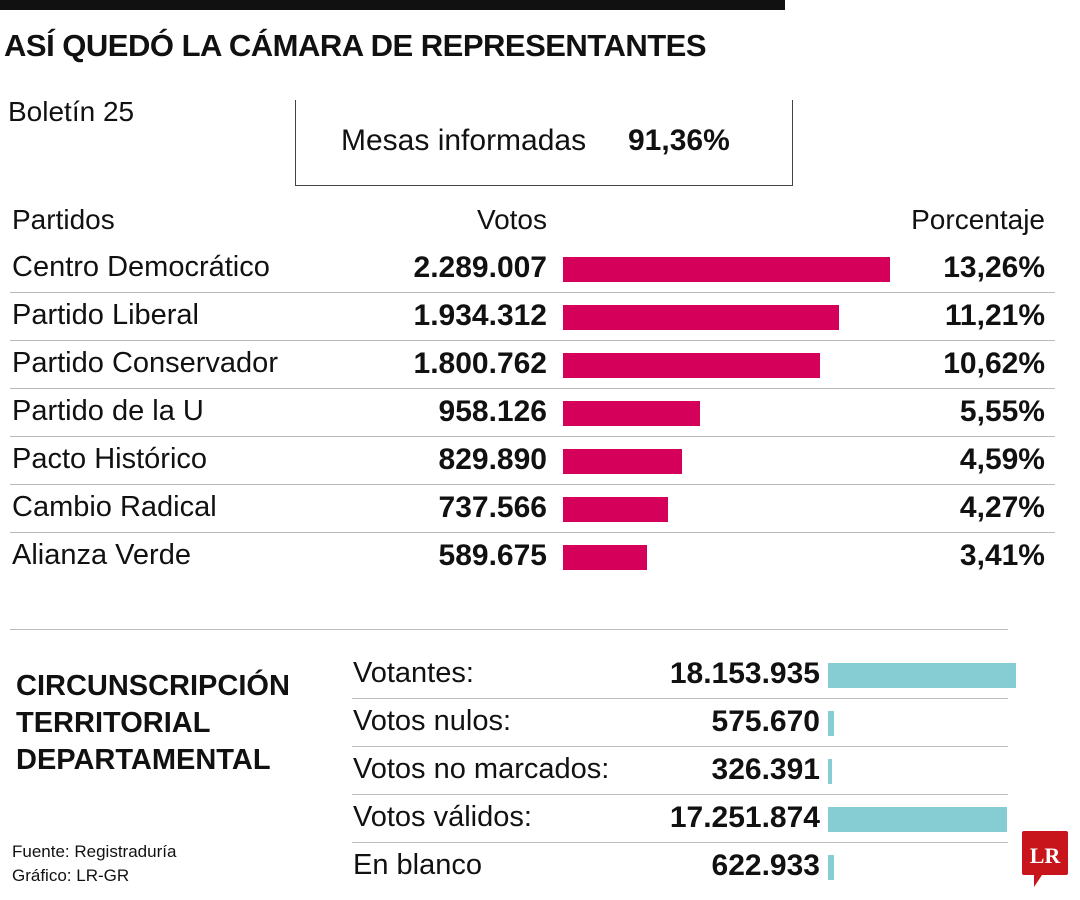 The image size is (1080, 900). What do you see at coordinates (63, 219) in the screenshot?
I see `header-party: Partidos` at bounding box center [63, 219].